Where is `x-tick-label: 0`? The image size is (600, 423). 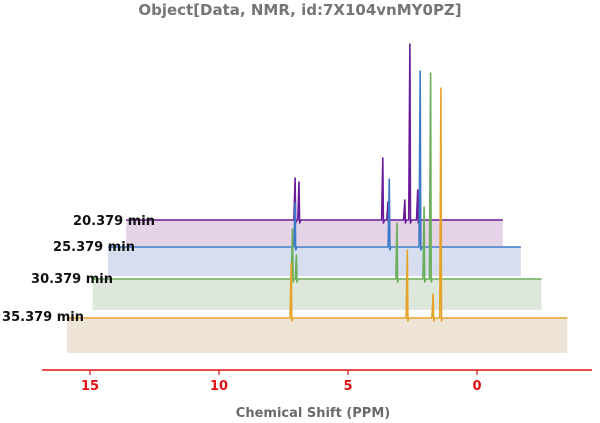 x-tick-label: 0 is located at coordinates (476, 386).